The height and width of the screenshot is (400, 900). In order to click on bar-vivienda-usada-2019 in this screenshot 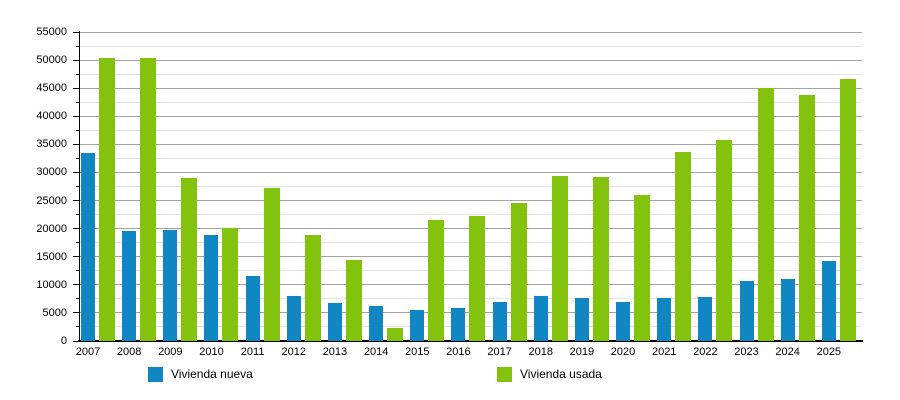, I will do `click(600, 258)`.